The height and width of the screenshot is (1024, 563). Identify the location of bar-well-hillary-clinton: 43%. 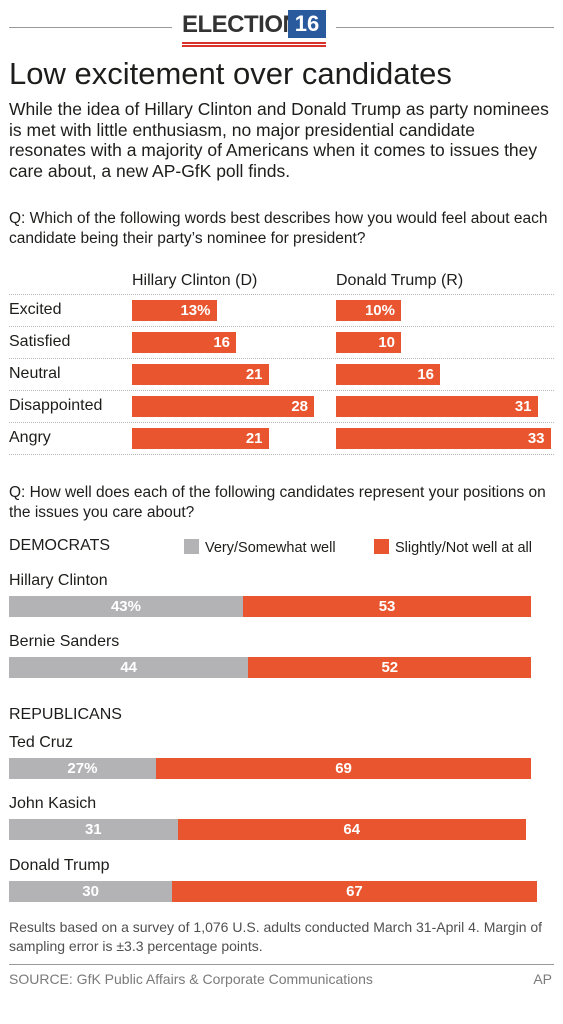
(126, 606).